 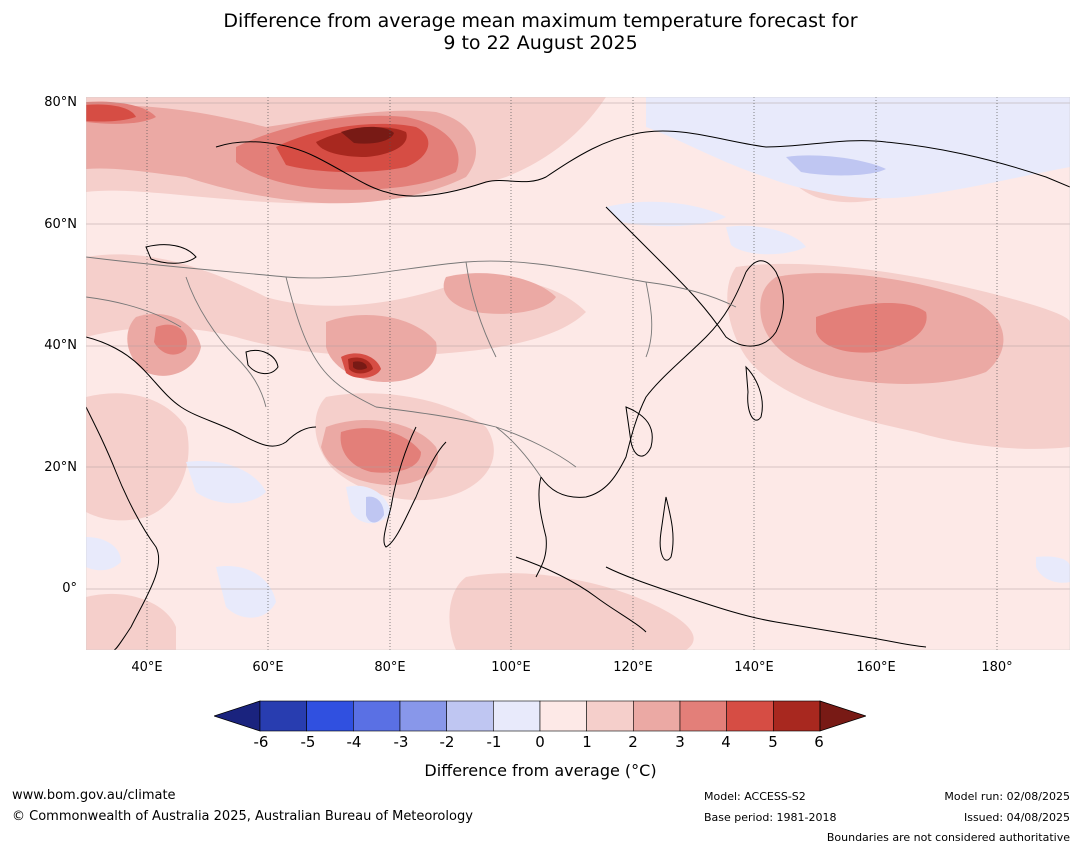 What do you see at coordinates (770, 817) in the screenshot?
I see `base-period: Base period: 1981-2018` at bounding box center [770, 817].